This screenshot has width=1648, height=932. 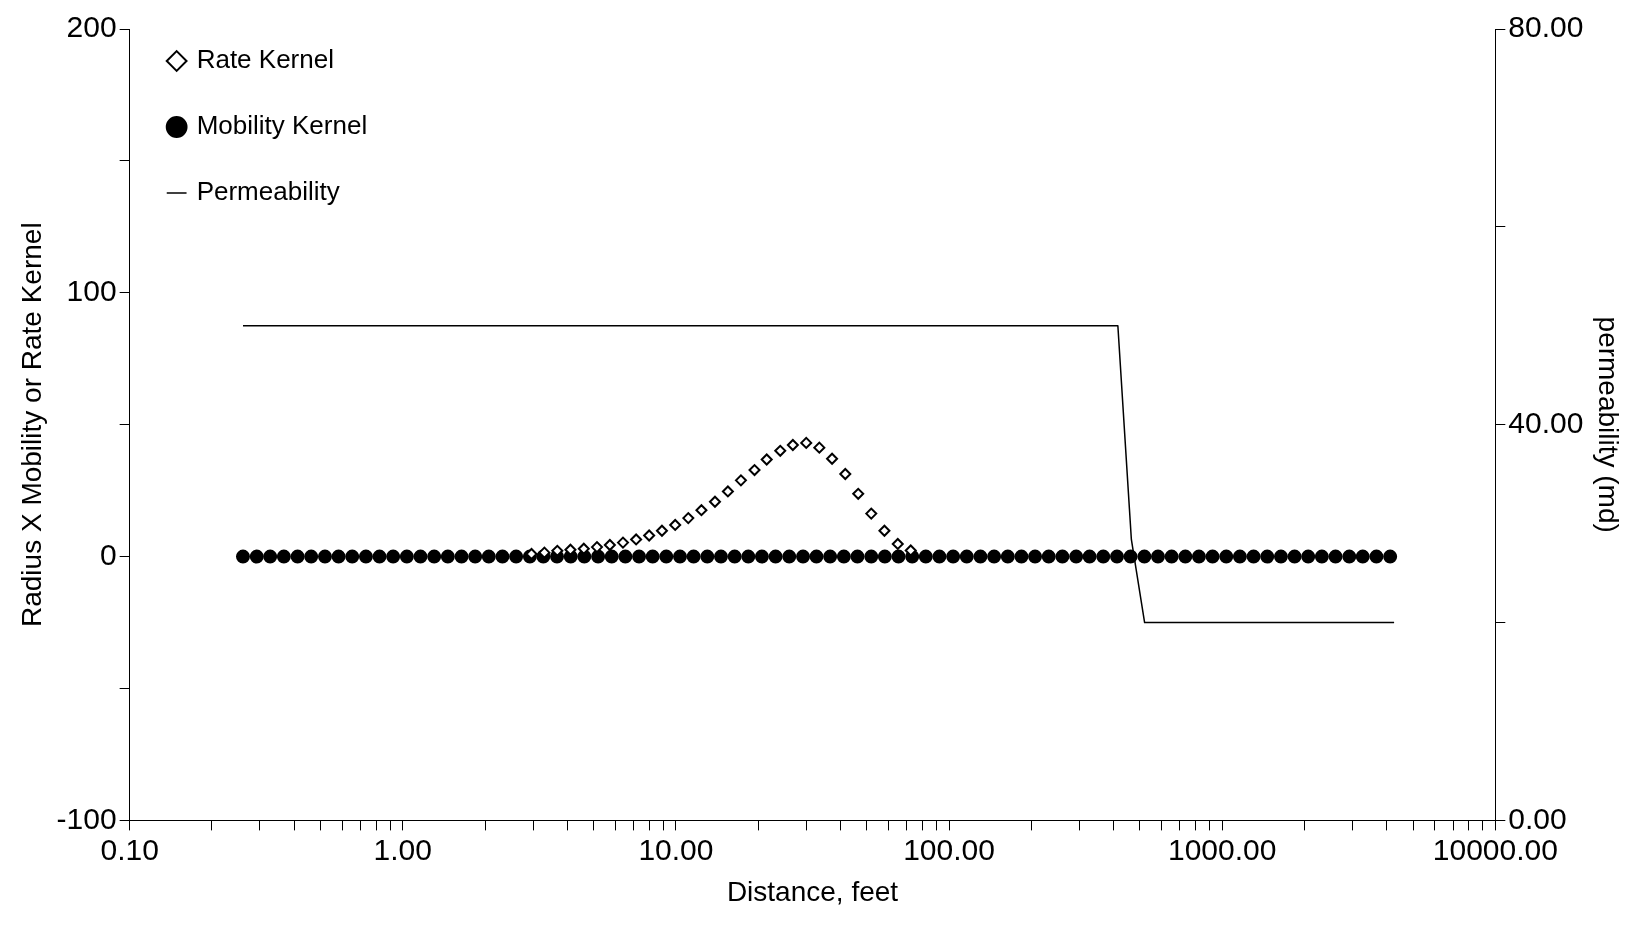 I want to click on y-tick-label: 100, so click(x=91, y=291).